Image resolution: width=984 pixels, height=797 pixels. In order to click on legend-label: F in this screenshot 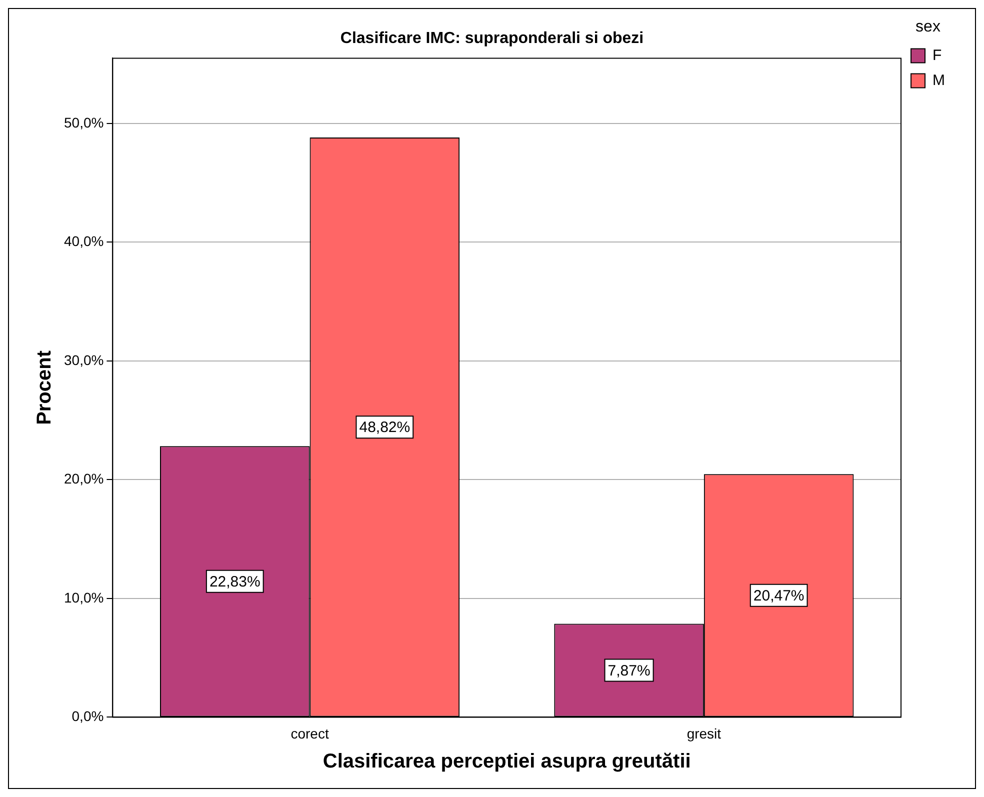, I will do `click(937, 55)`.